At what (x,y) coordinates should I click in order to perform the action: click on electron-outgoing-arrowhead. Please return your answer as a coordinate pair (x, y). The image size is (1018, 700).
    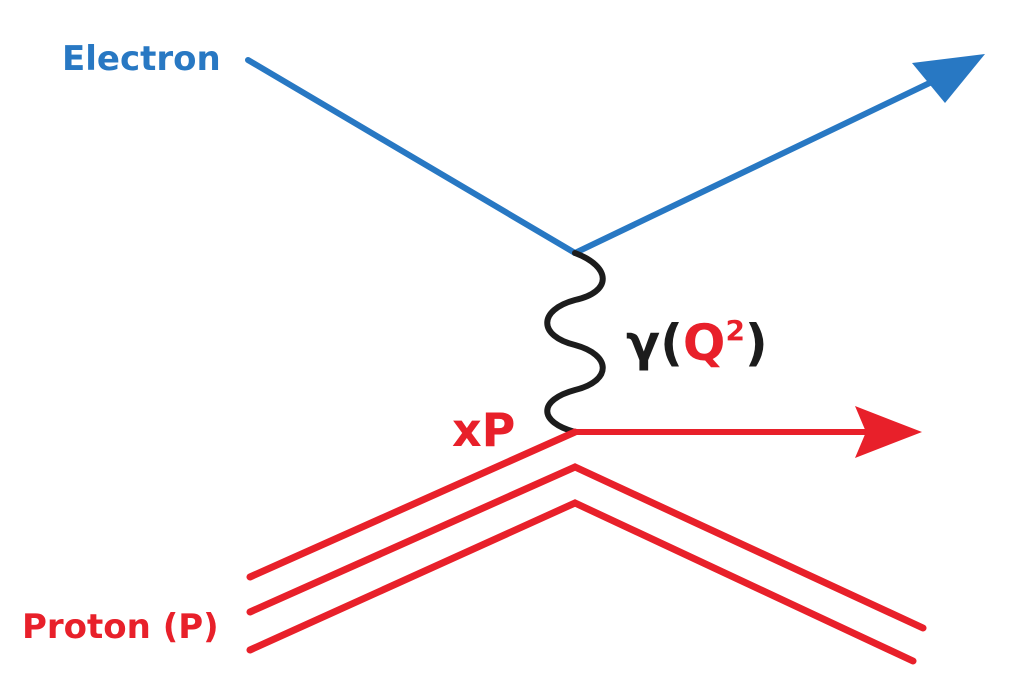
    Looking at the image, I should click on (948, 78).